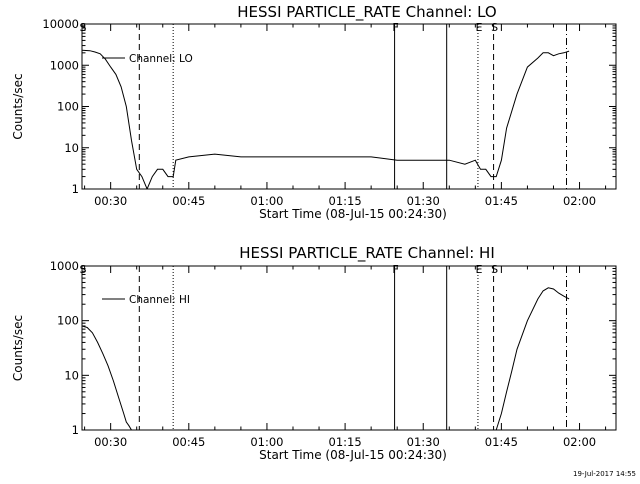  Describe the element at coordinates (367, 253) in the screenshot. I see `chart-title: HESSI PARTICLE_RATE Channel: HI` at that location.